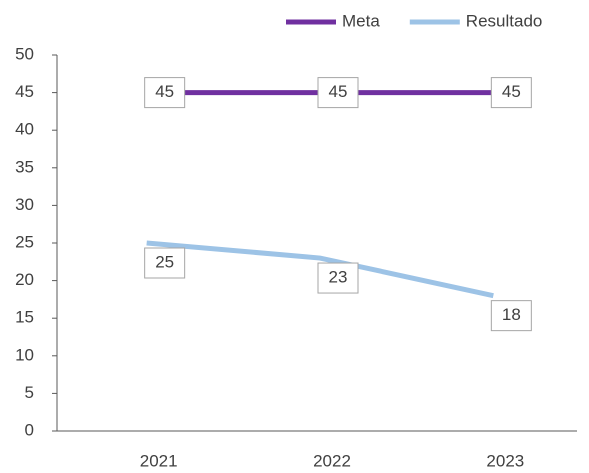  Describe the element at coordinates (332, 460) in the screenshot. I see `x-tick-label: 2022` at that location.